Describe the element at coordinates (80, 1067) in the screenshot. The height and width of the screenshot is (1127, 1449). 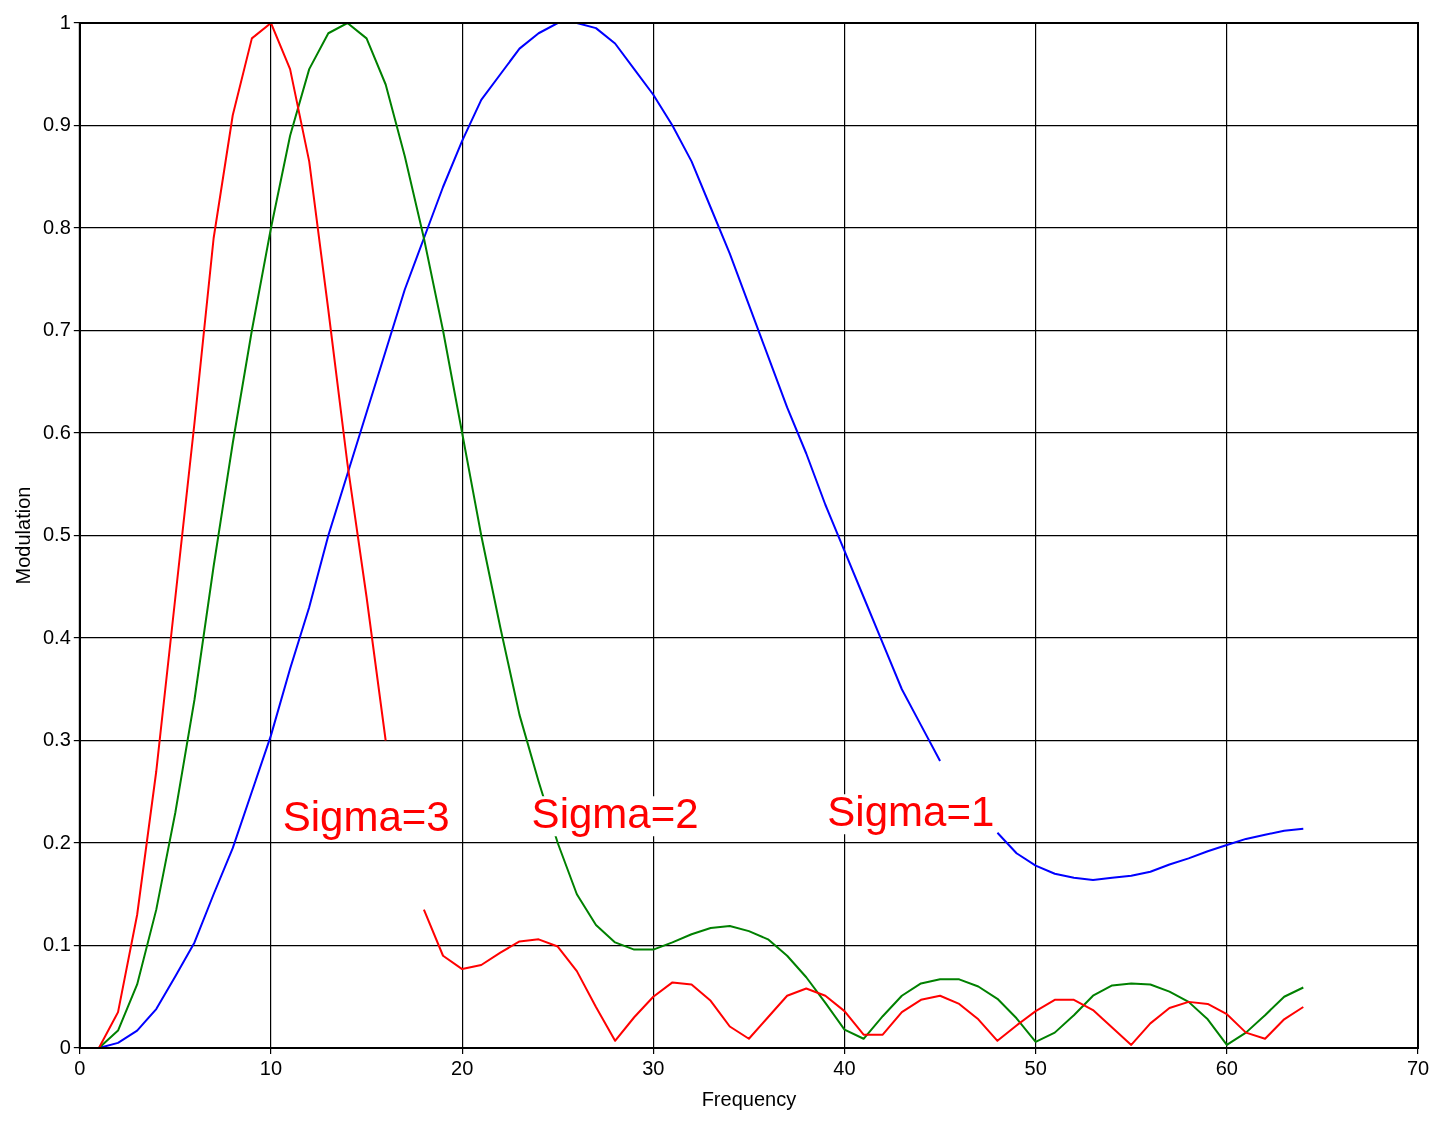
I see `x-tick-label: 0` at that location.